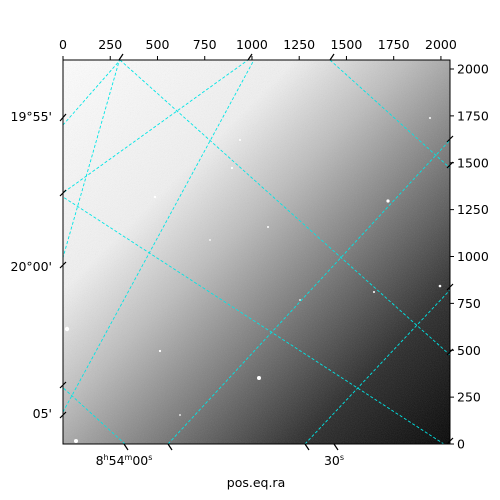 This screenshot has width=500, height=500. Describe the element at coordinates (473, 69) in the screenshot. I see `y-tick-label-8: 2000` at that location.